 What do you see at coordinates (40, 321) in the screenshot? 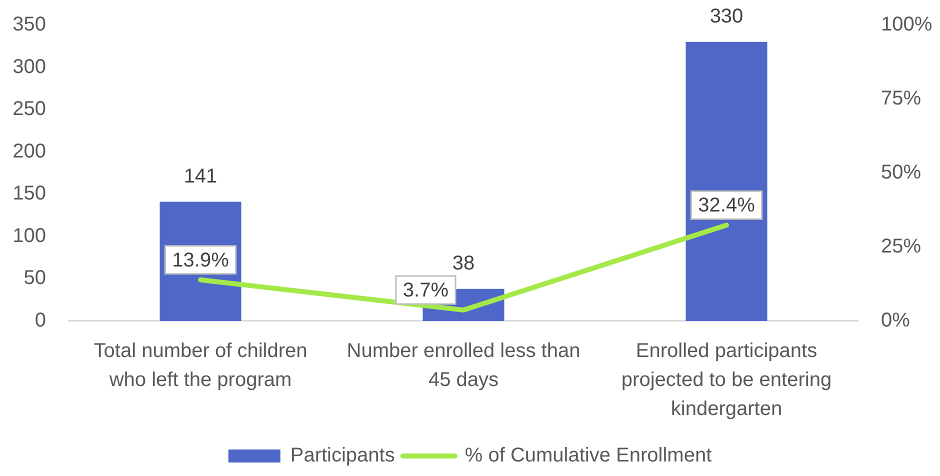
I see `y-tick-label: 0` at bounding box center [40, 321].